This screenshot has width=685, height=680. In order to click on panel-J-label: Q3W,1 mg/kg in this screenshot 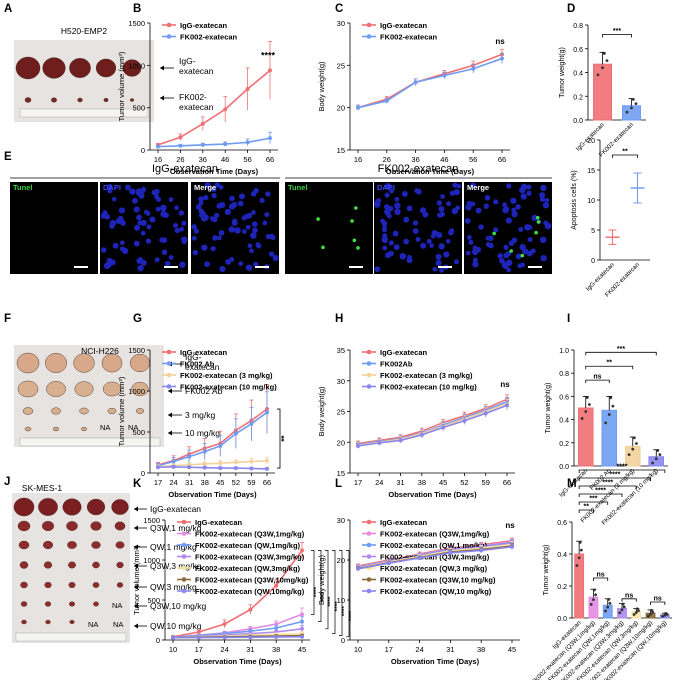, I will do `click(176, 528)`.